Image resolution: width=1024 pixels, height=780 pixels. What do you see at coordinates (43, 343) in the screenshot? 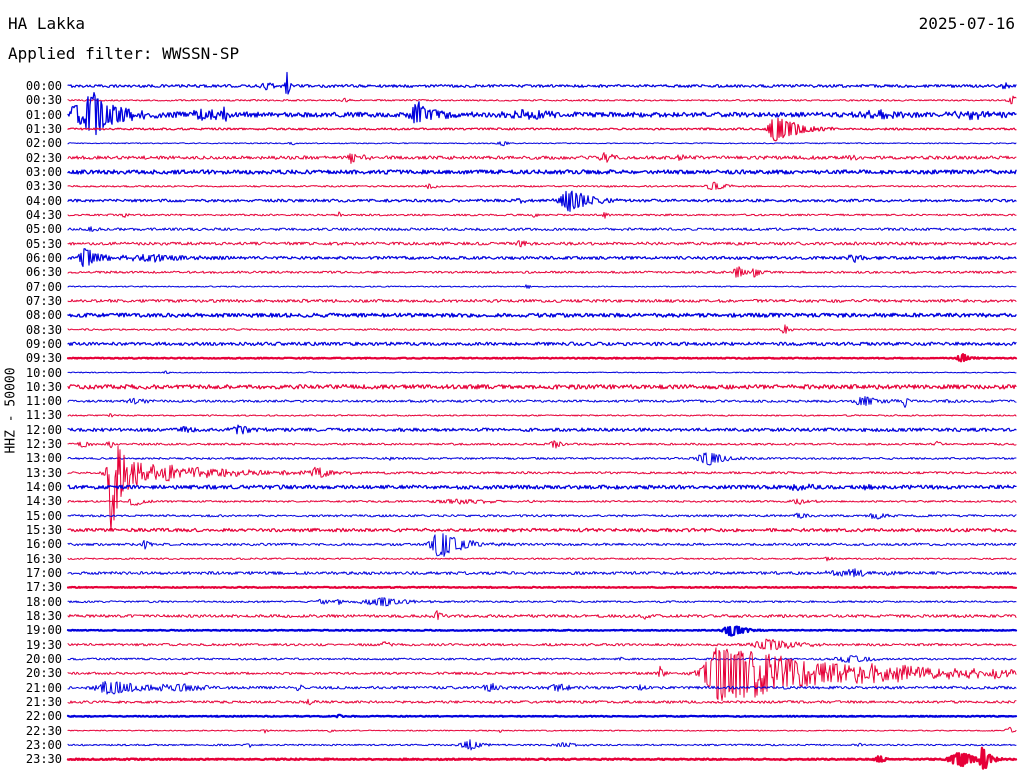
I see `row-time-label: 09:00` at bounding box center [43, 343].